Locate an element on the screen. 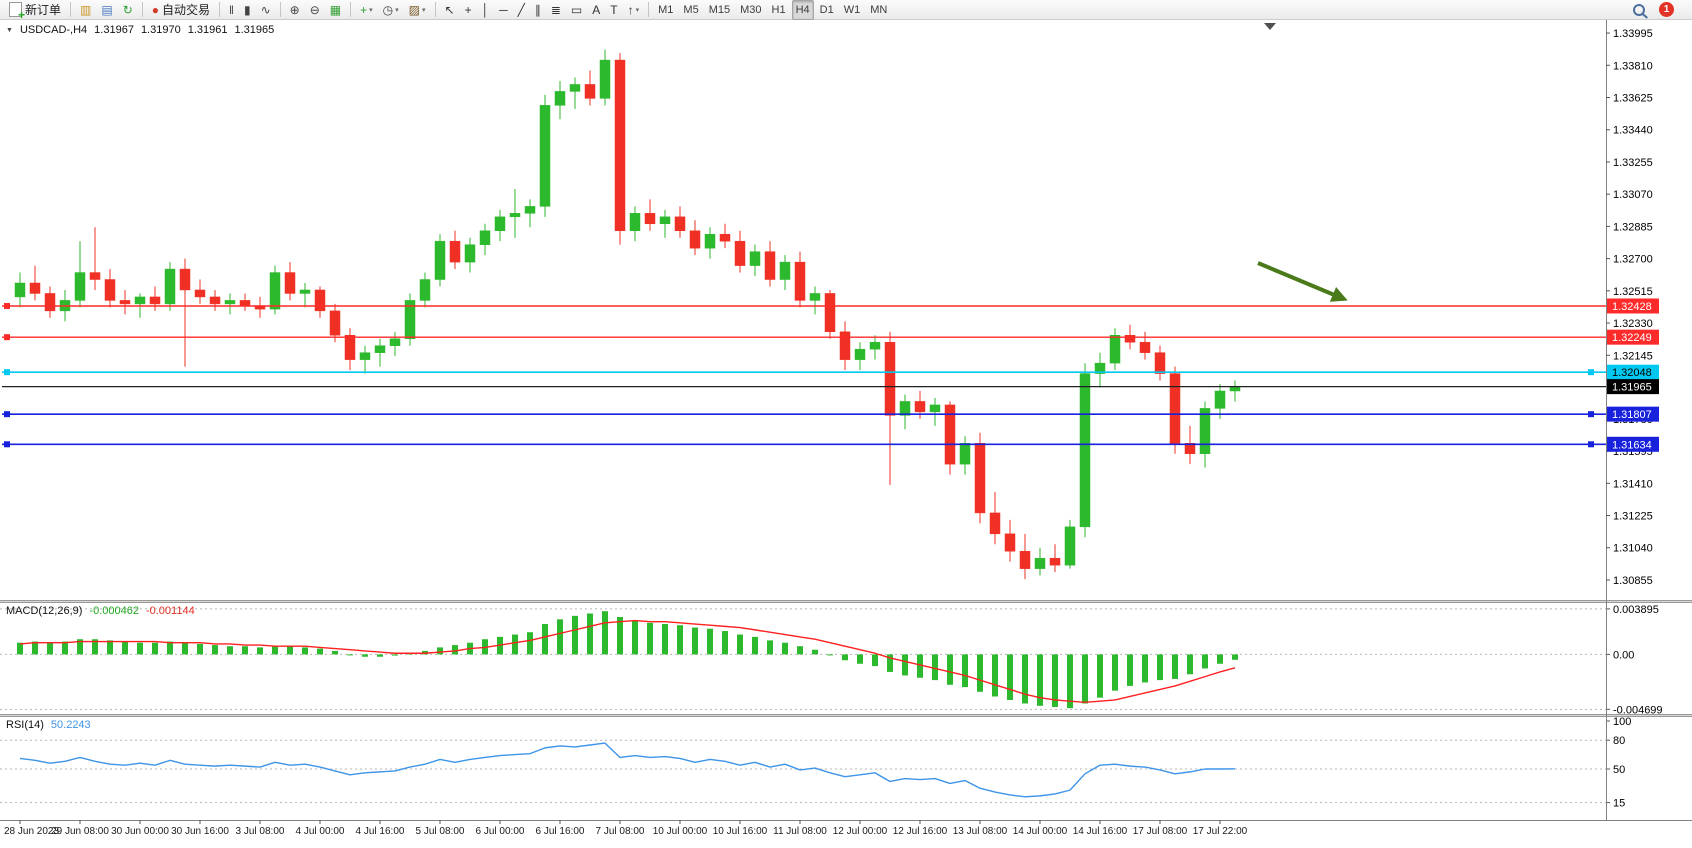 The height and width of the screenshot is (848, 1692). candlestick-chart-button: ▮ is located at coordinates (247, 10).